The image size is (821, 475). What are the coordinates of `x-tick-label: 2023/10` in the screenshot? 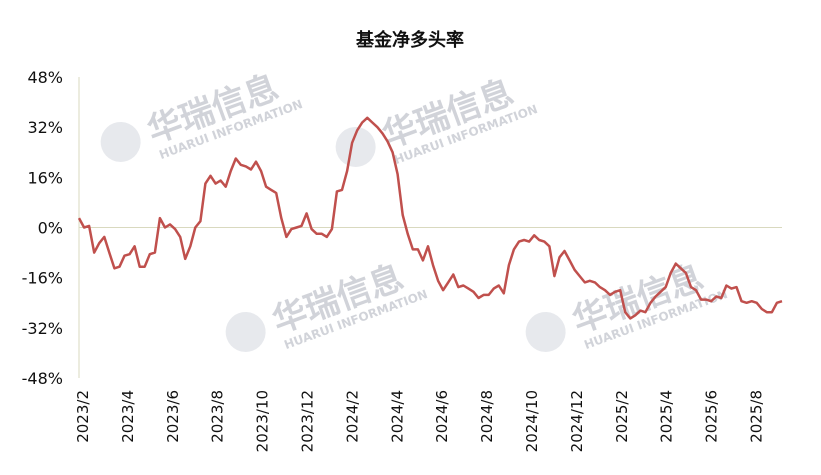 It's located at (263, 421).